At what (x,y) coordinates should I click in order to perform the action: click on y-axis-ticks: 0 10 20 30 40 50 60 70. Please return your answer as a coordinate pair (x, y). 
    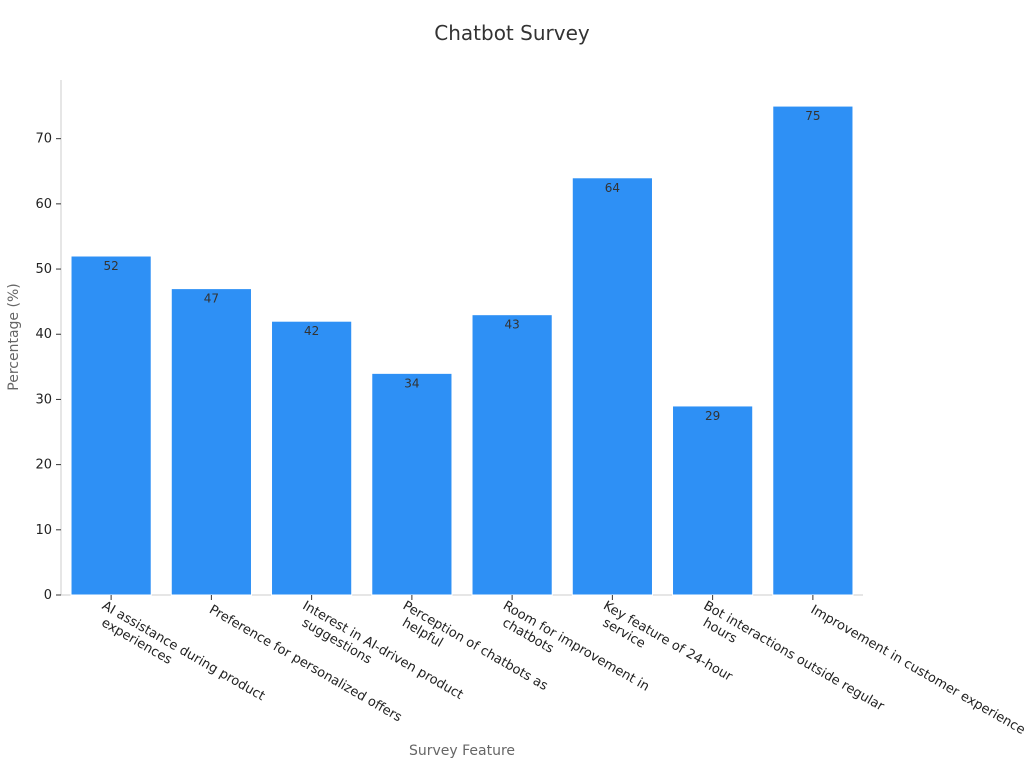
    Looking at the image, I should click on (48, 367).